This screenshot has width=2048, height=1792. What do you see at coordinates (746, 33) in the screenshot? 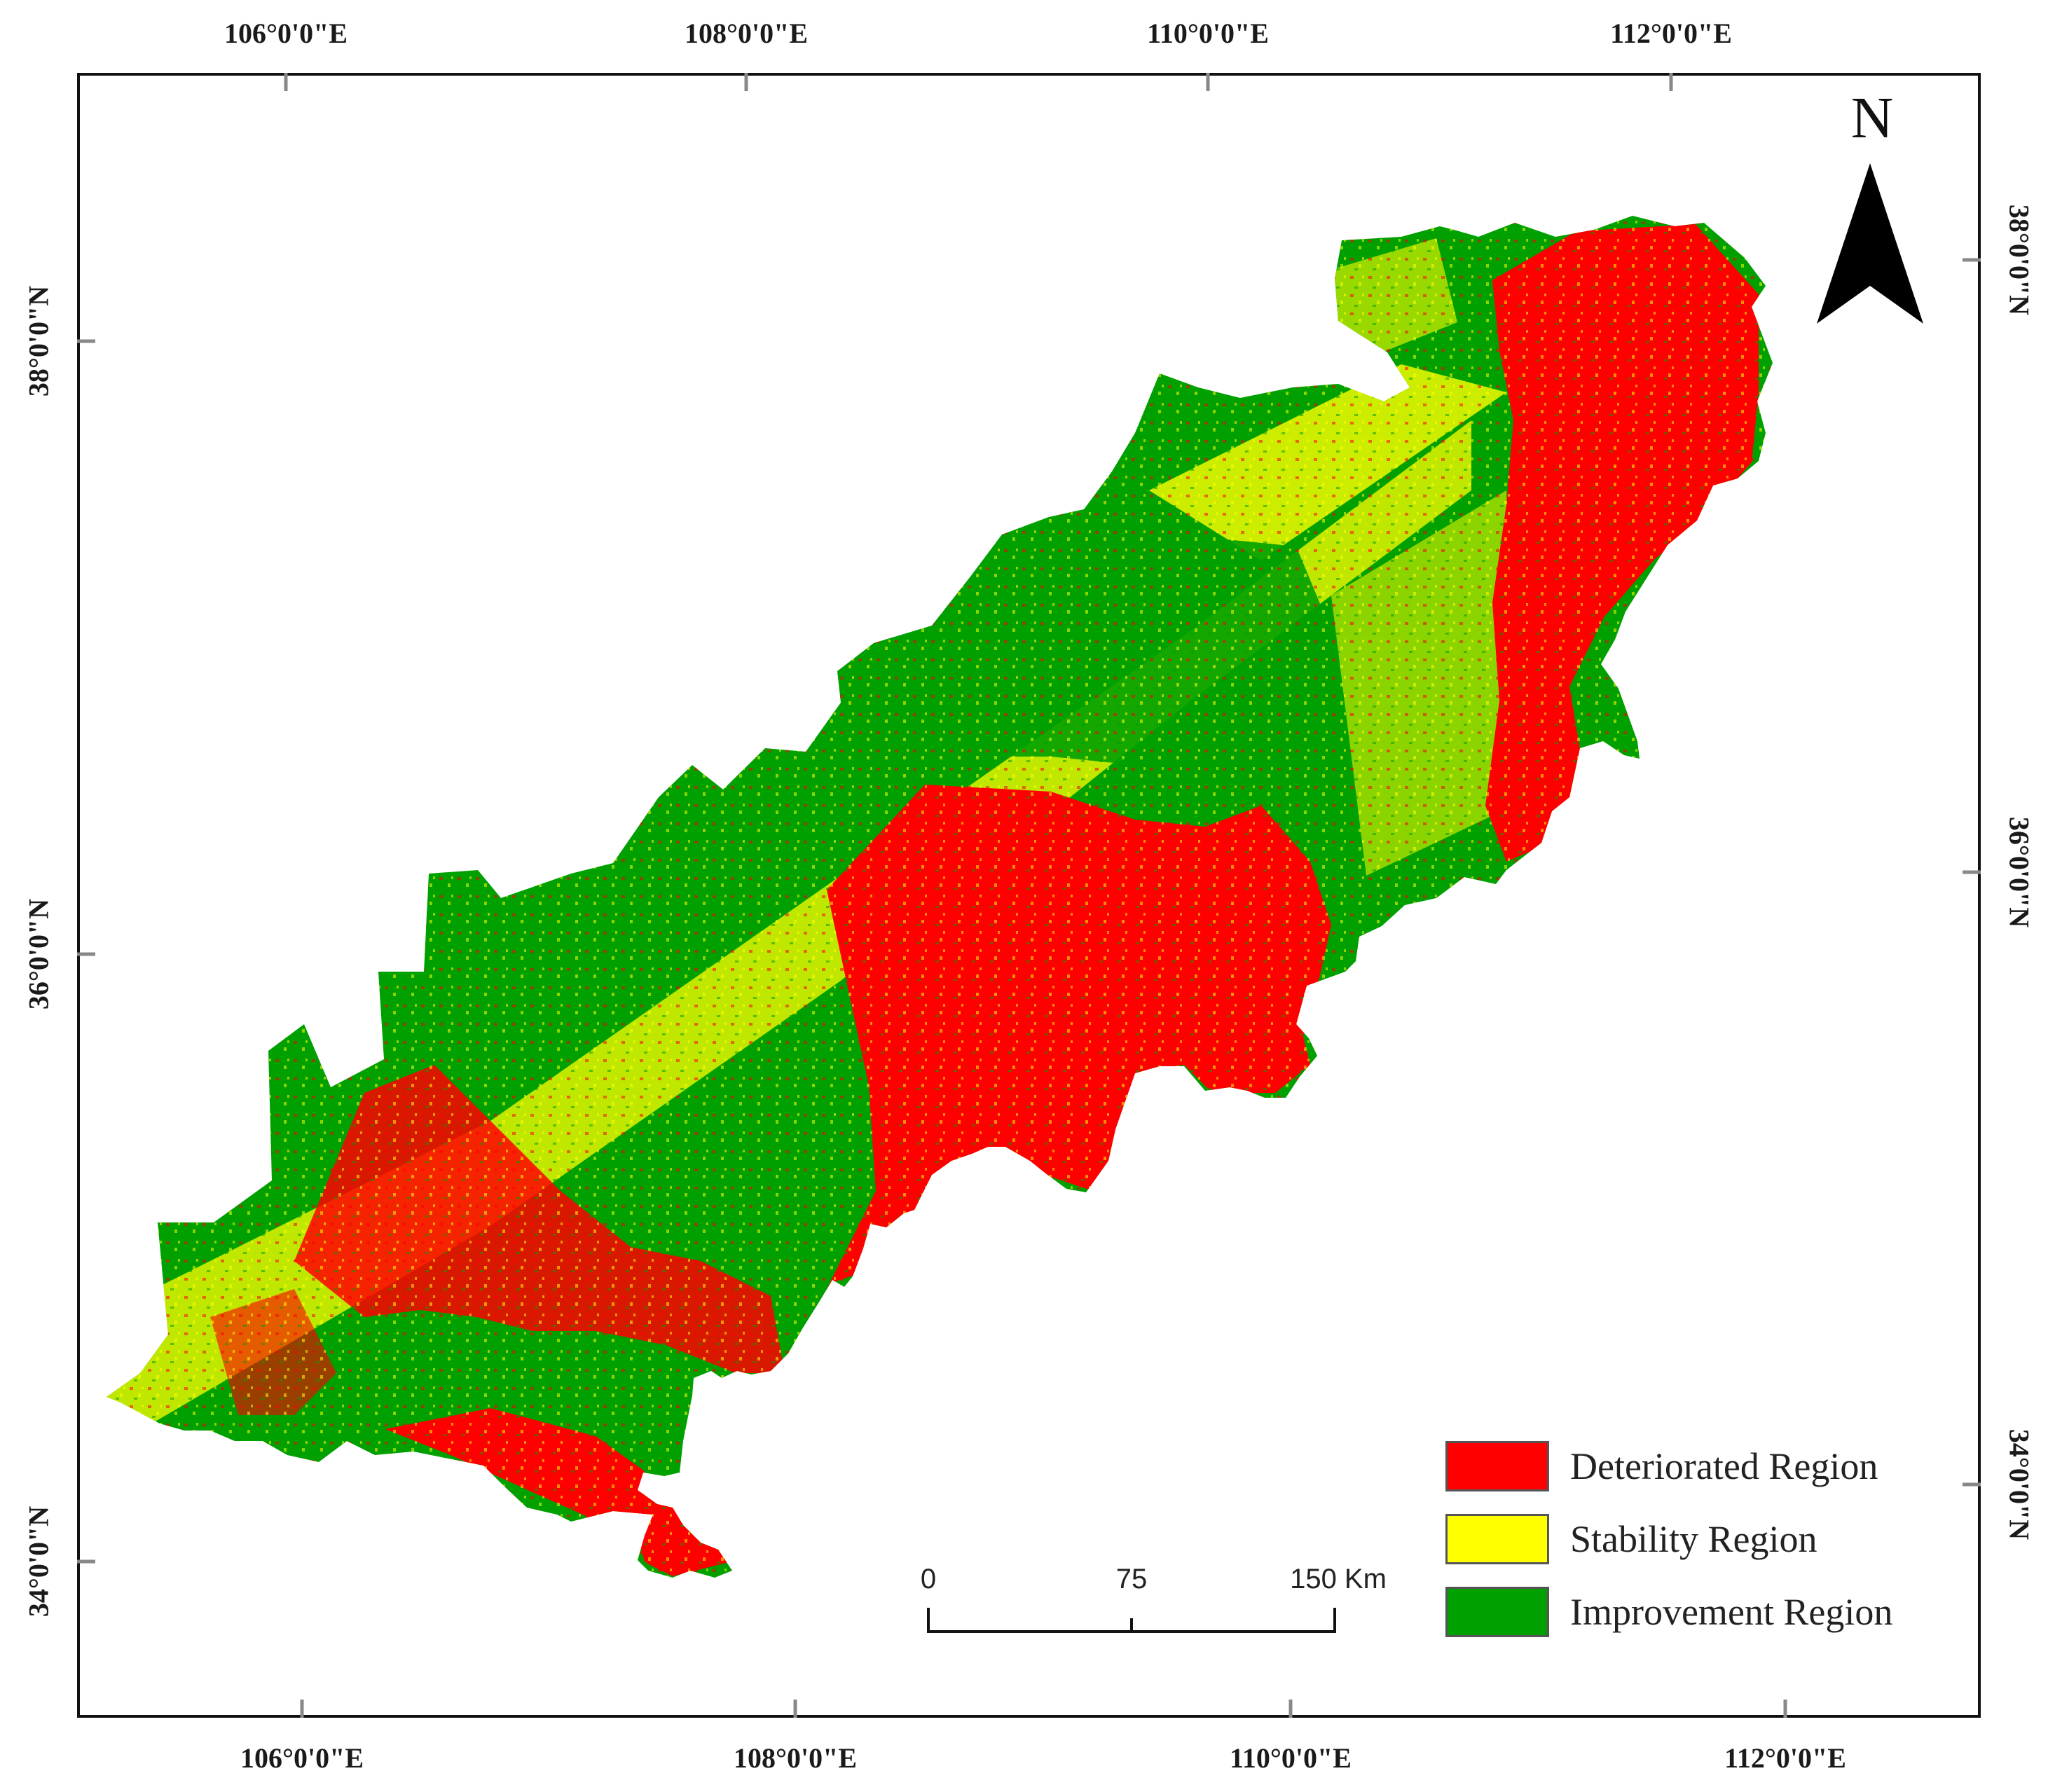
I see `top-longitude-label: 108°0'0"E` at bounding box center [746, 33].